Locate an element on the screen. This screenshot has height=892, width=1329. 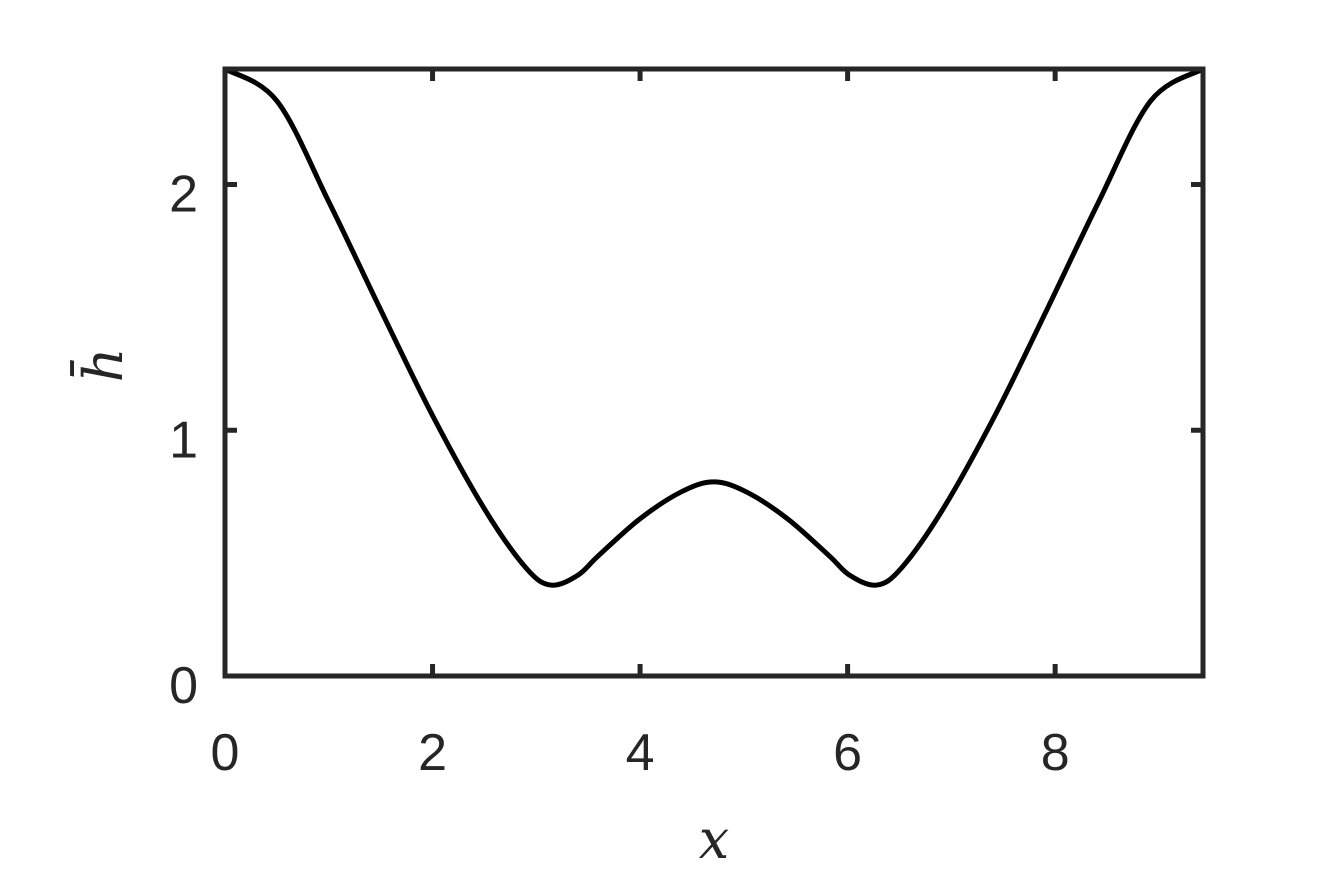
y-axis-label: h̄ is located at coordinates (102, 365).